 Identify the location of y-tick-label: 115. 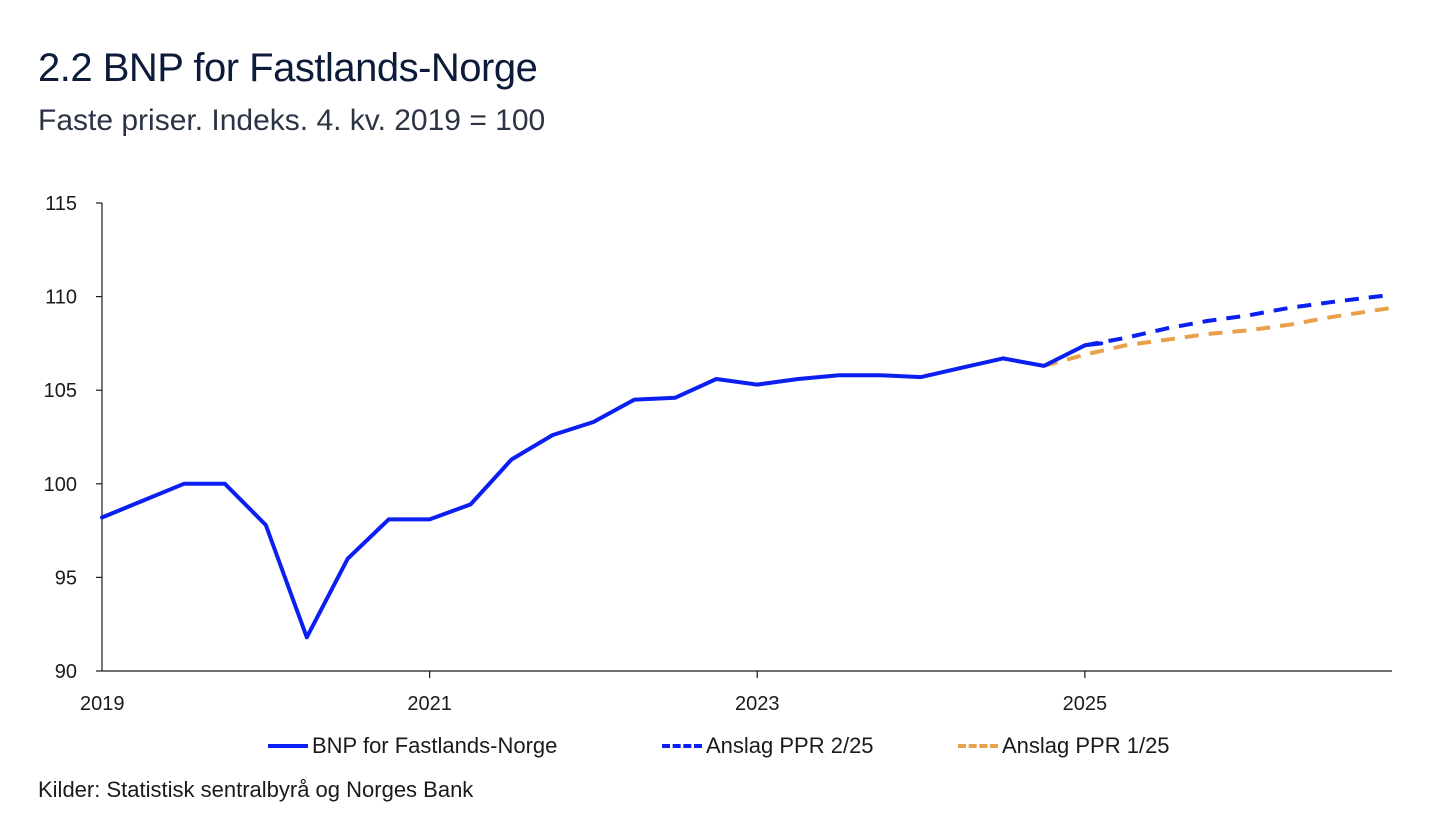
(61, 204).